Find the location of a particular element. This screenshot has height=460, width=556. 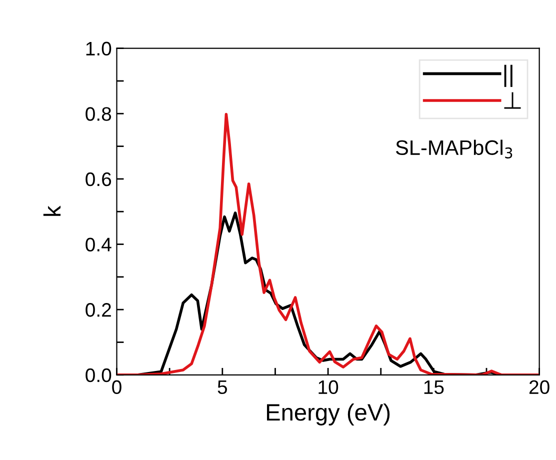

x-tick-label: 10 is located at coordinates (328, 387).